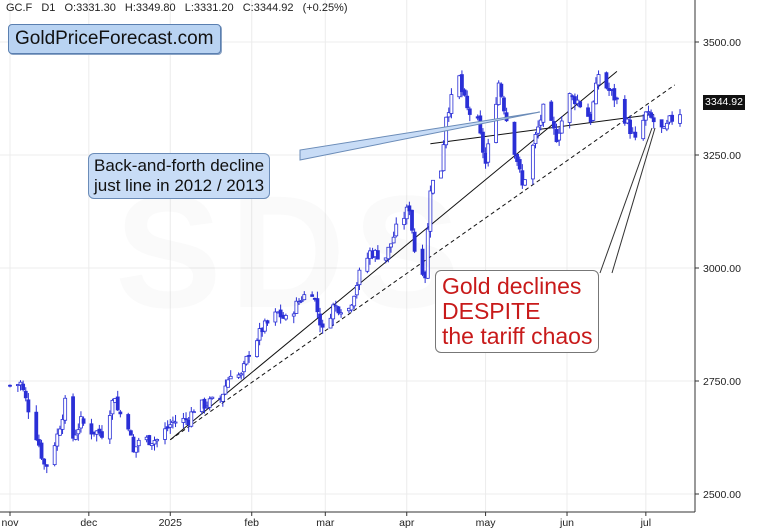  What do you see at coordinates (722, 269) in the screenshot?
I see `y-tick-label: 3000.00` at bounding box center [722, 269].